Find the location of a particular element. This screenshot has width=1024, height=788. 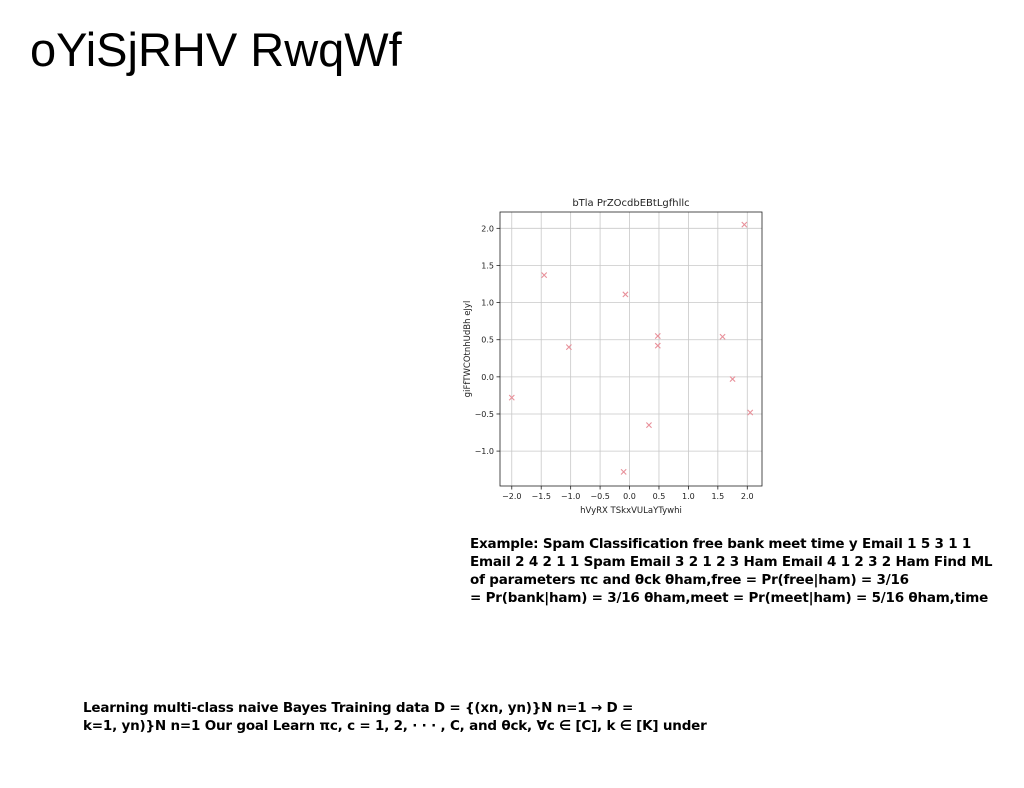

y-tick-label: −1.0 is located at coordinates (484, 451).